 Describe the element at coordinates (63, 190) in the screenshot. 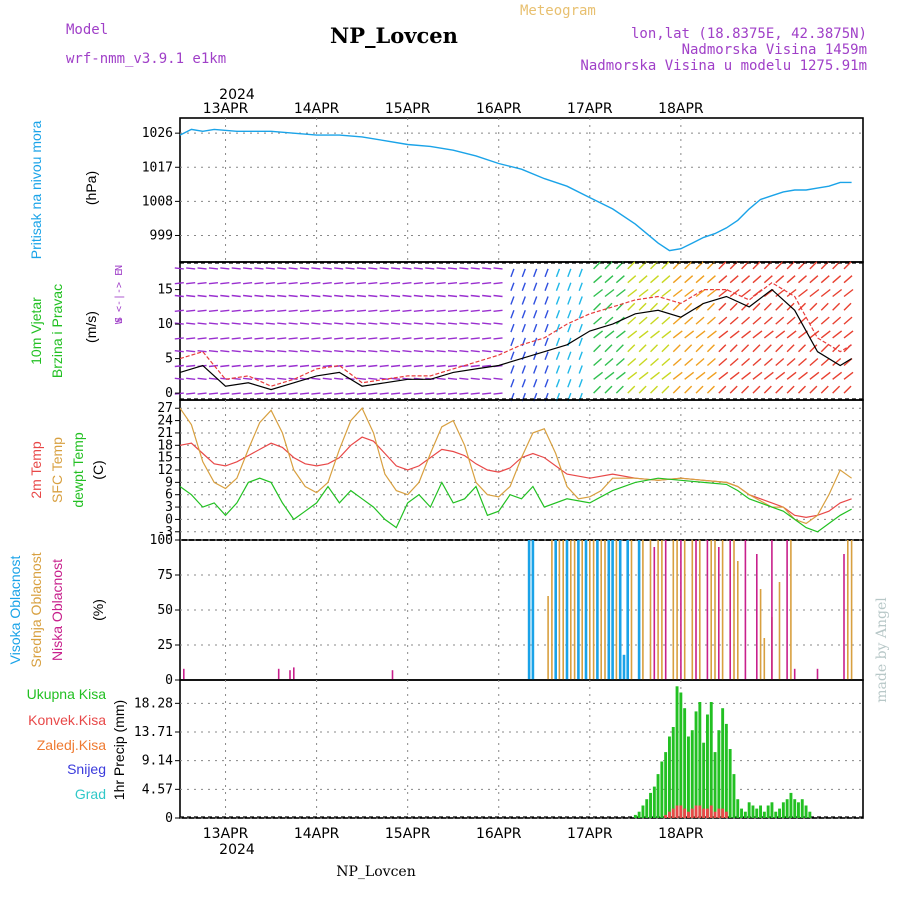

I see `pressure-ylabels: Pritisak na nivou mora (hPa)` at that location.